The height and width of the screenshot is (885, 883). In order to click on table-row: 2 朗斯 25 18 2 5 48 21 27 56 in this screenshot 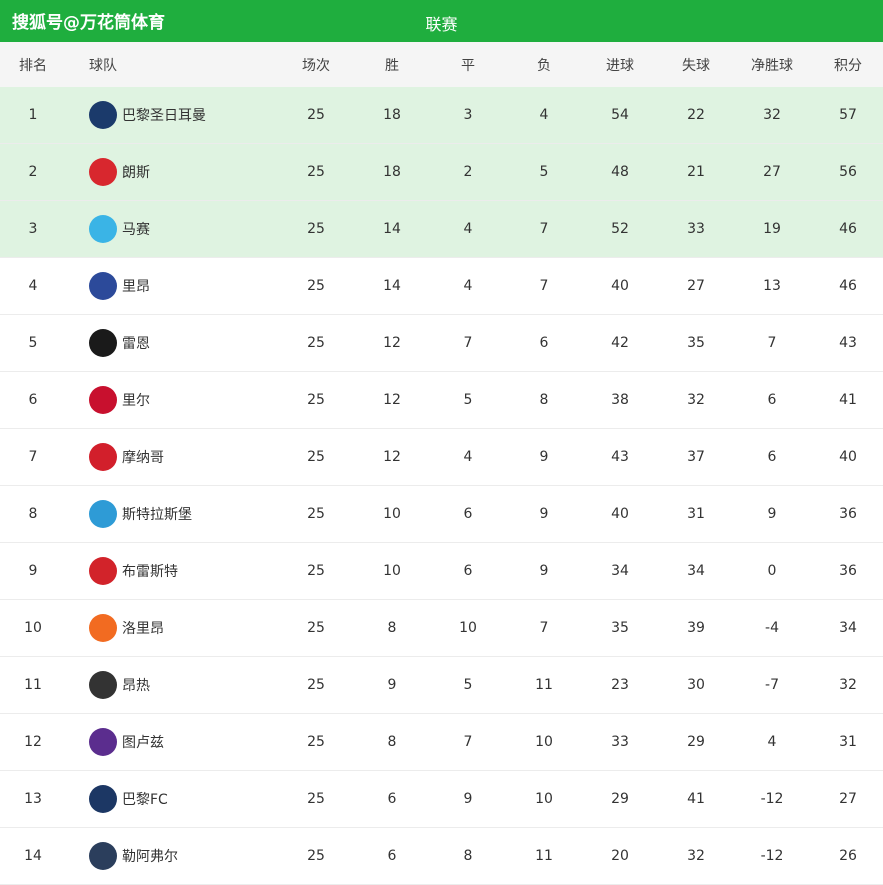, I will do `click(441, 172)`.